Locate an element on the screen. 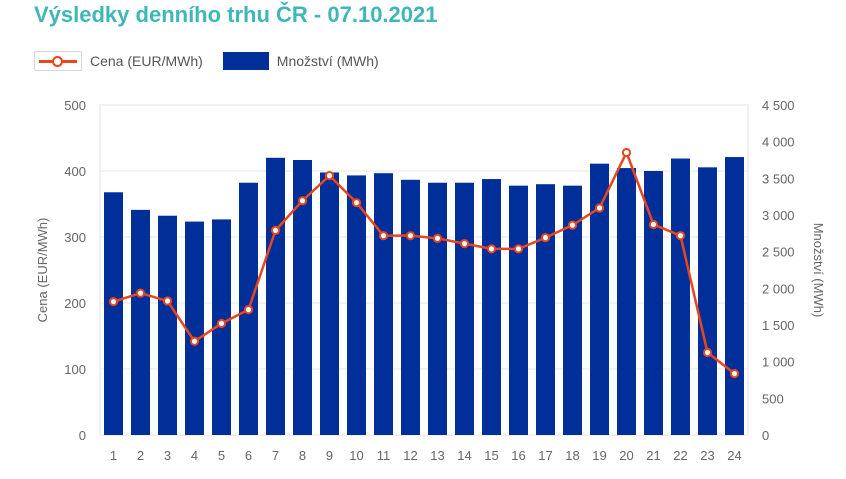 Image resolution: width=846 pixels, height=479 pixels. x-tick-label: 16 is located at coordinates (518, 455).